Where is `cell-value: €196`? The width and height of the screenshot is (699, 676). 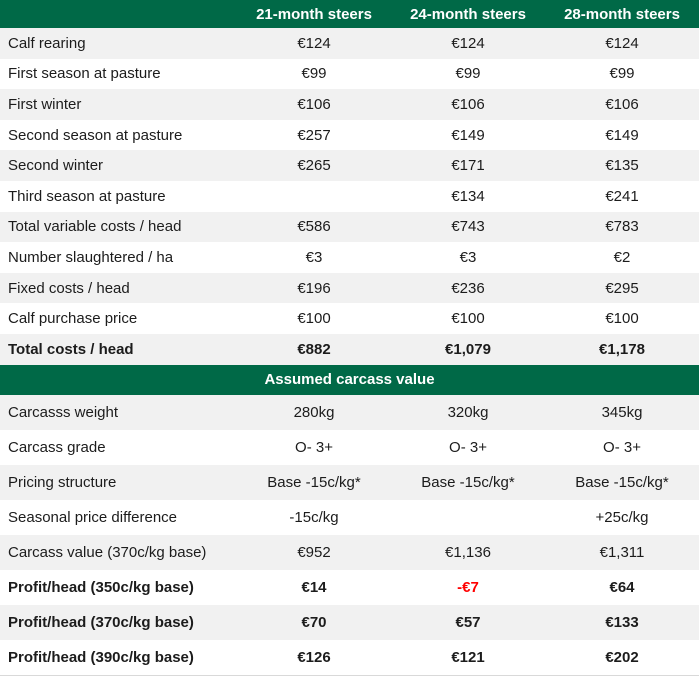 cell-value: €196 is located at coordinates (314, 288).